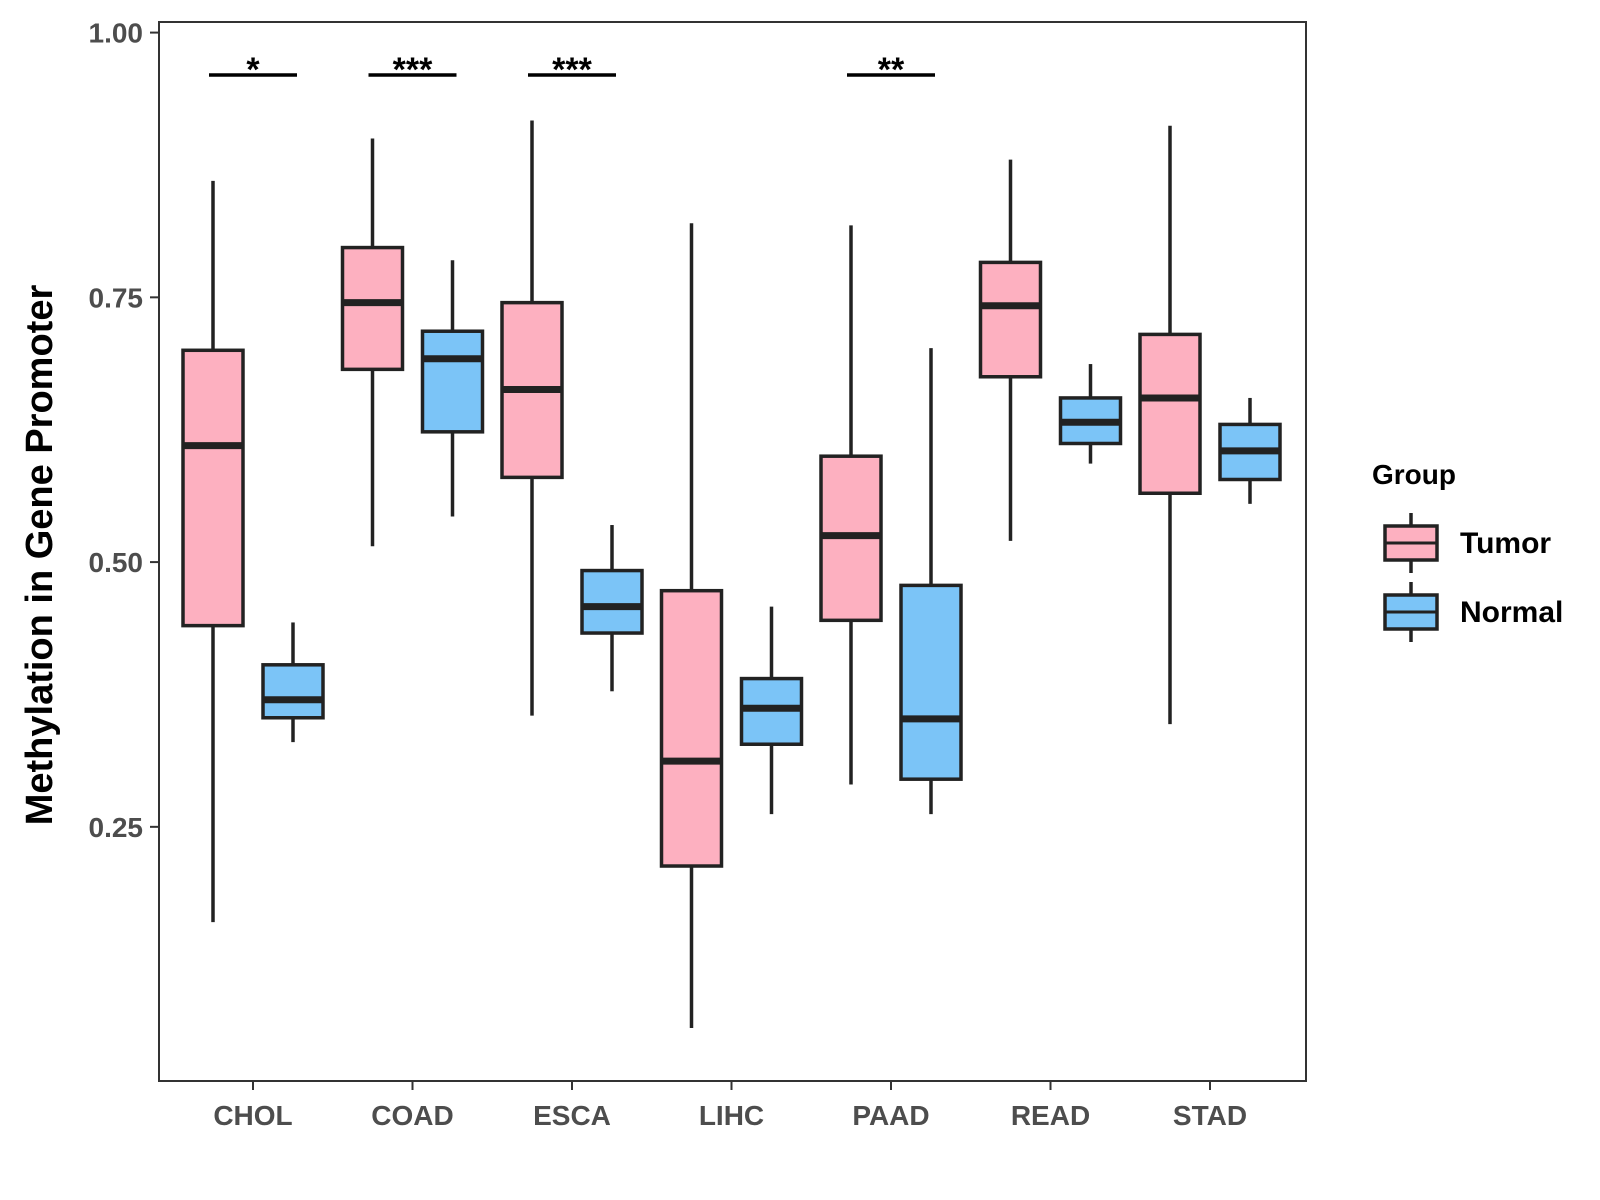  I want to click on x-tick-label: STAD, so click(1210, 1115).